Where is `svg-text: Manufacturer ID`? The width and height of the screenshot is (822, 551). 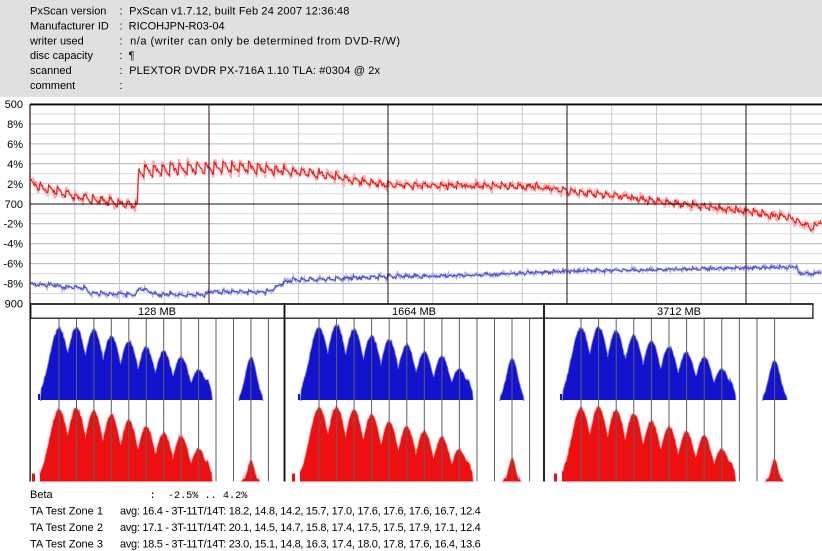 svg-text: Manufacturer ID is located at coordinates (69, 26).